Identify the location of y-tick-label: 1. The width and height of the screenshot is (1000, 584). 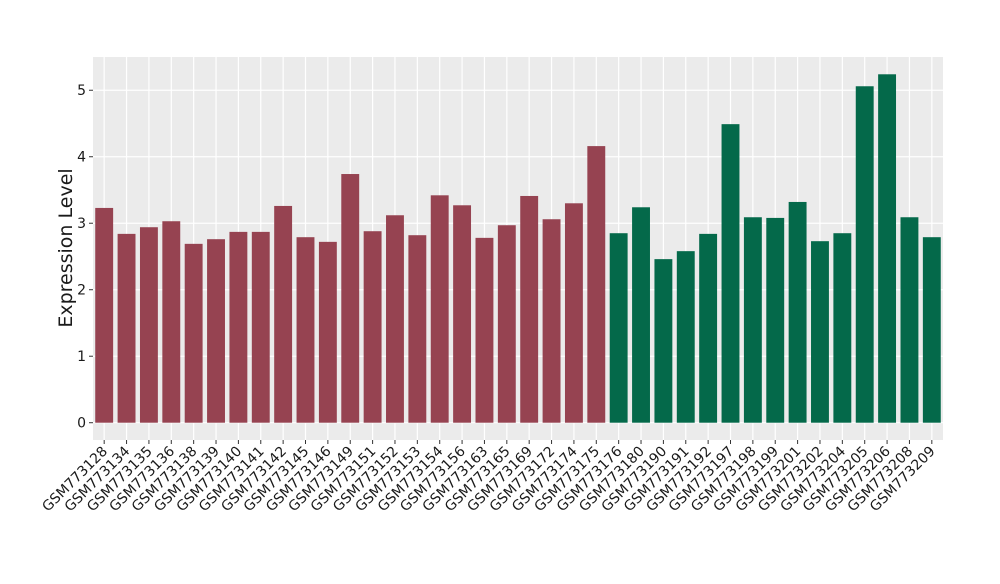
(81, 357).